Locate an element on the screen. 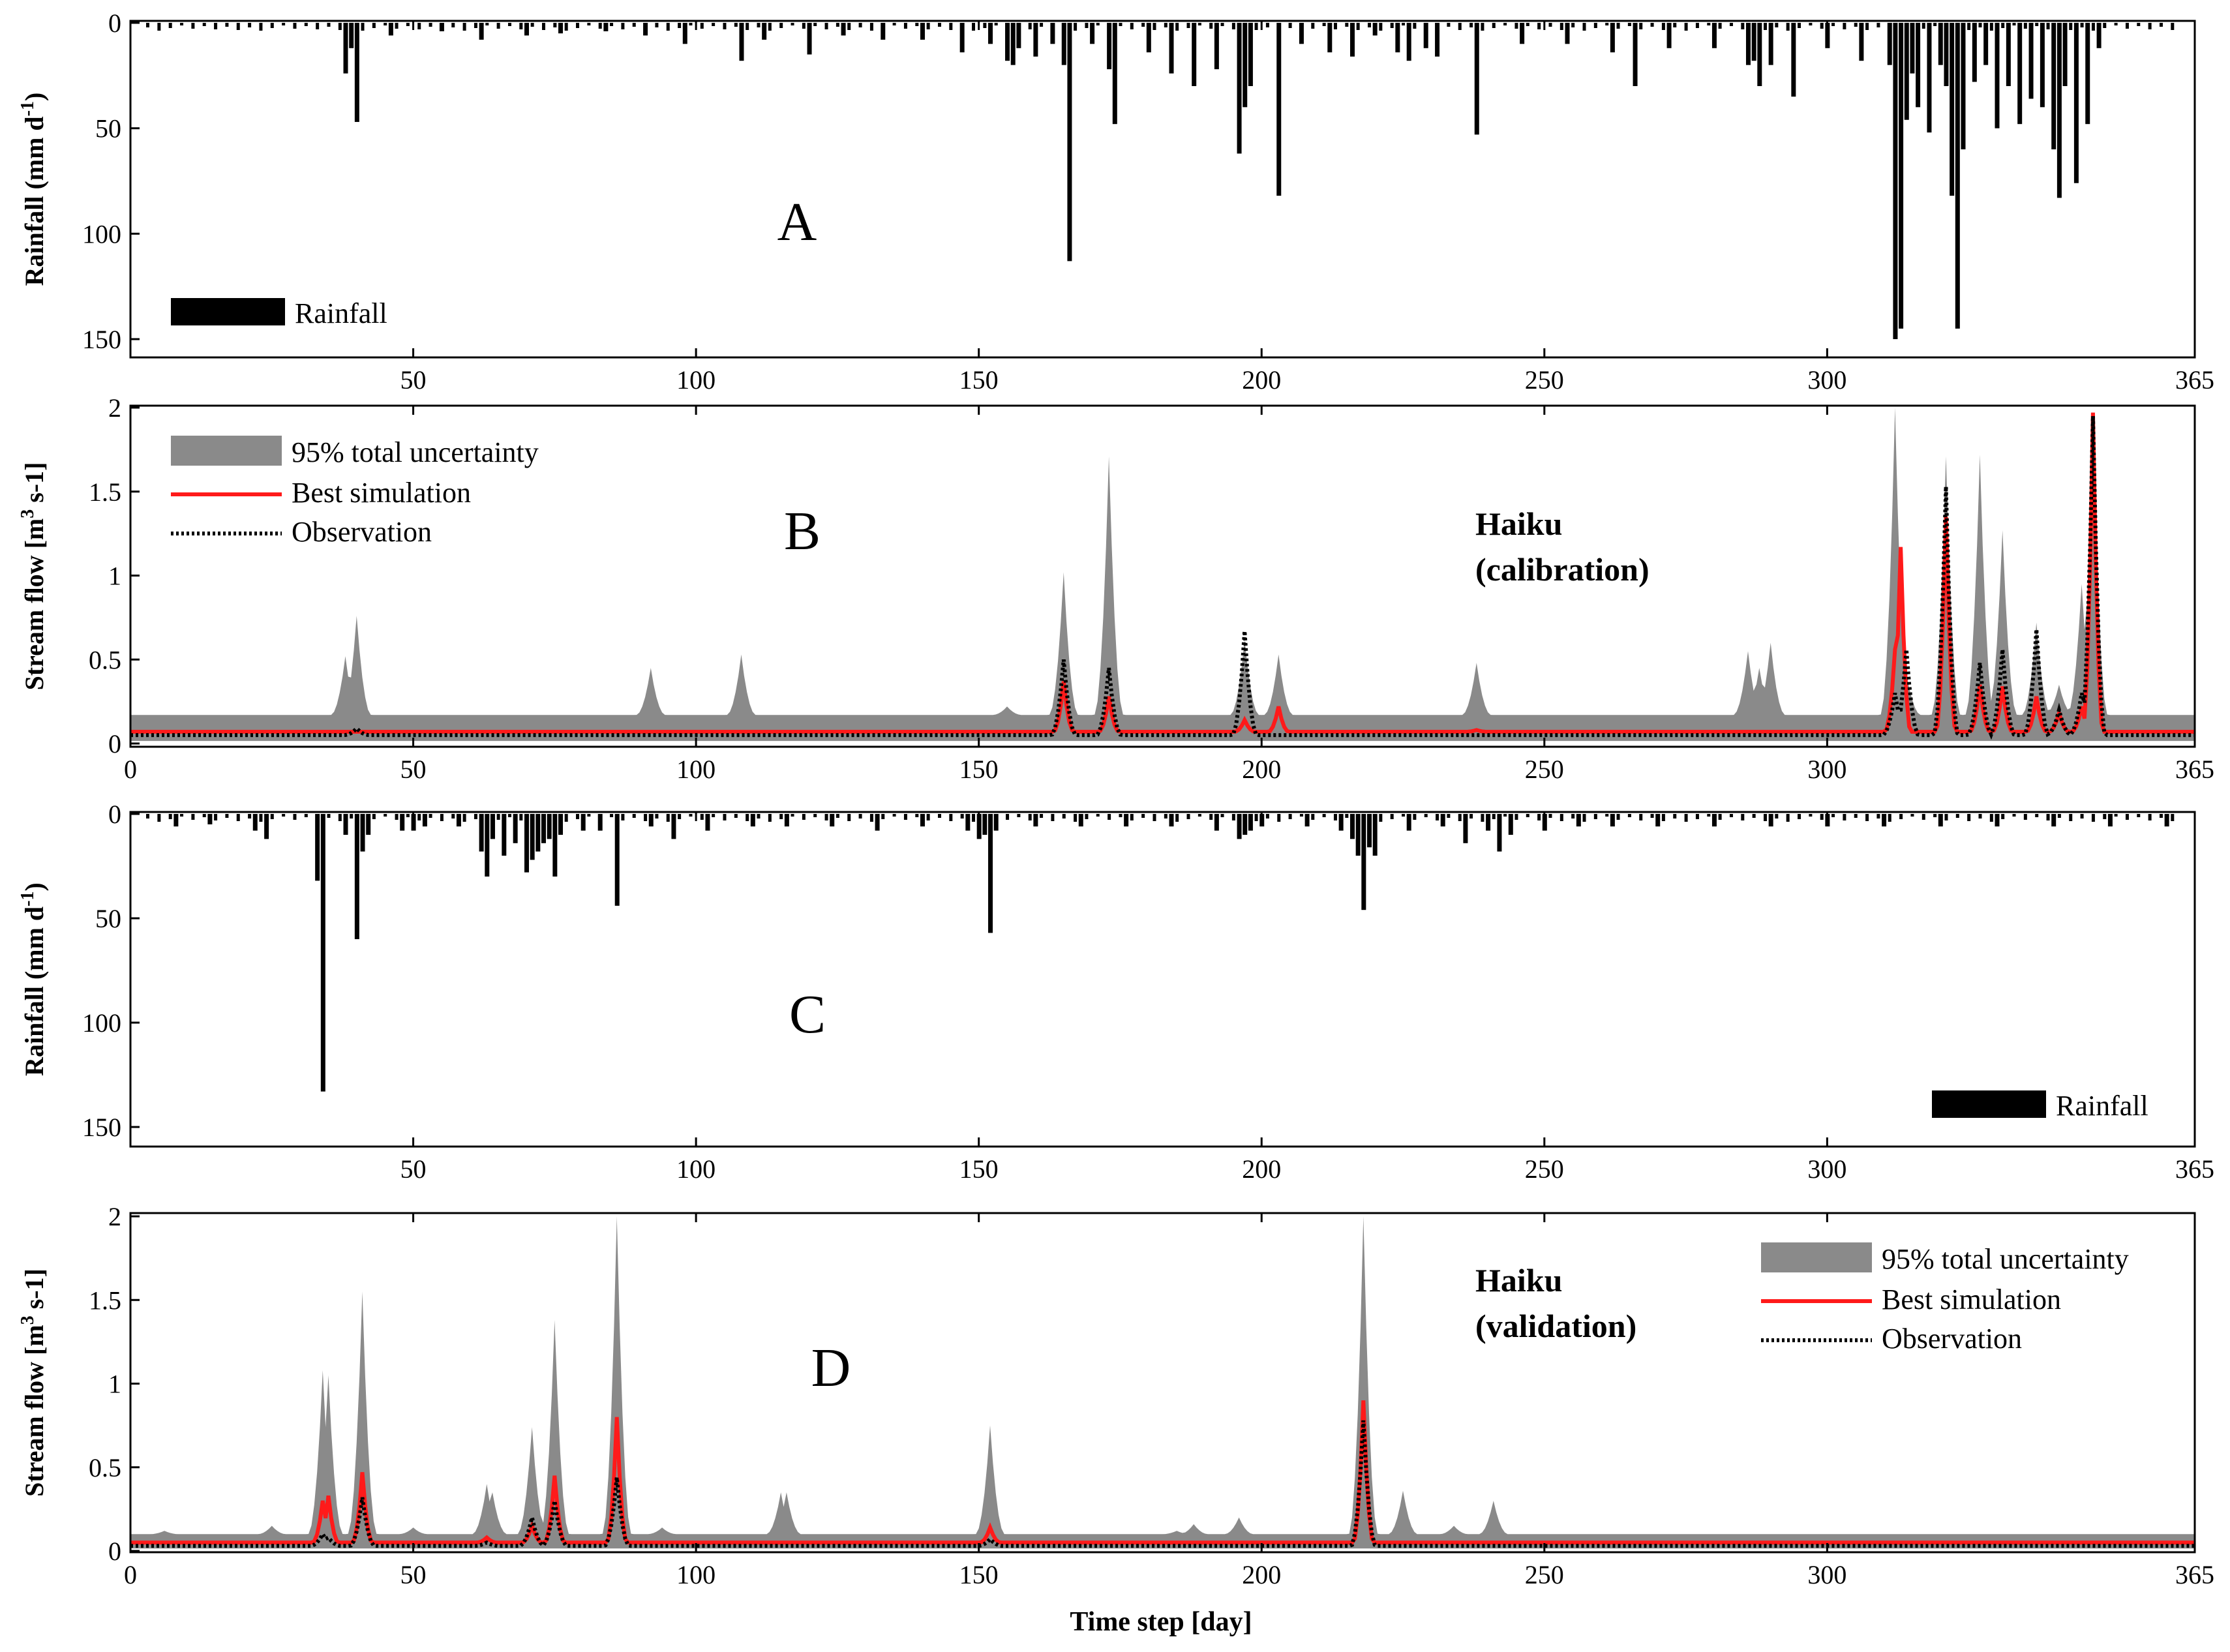  y-tick-label: 1.5 is located at coordinates (105, 1300).